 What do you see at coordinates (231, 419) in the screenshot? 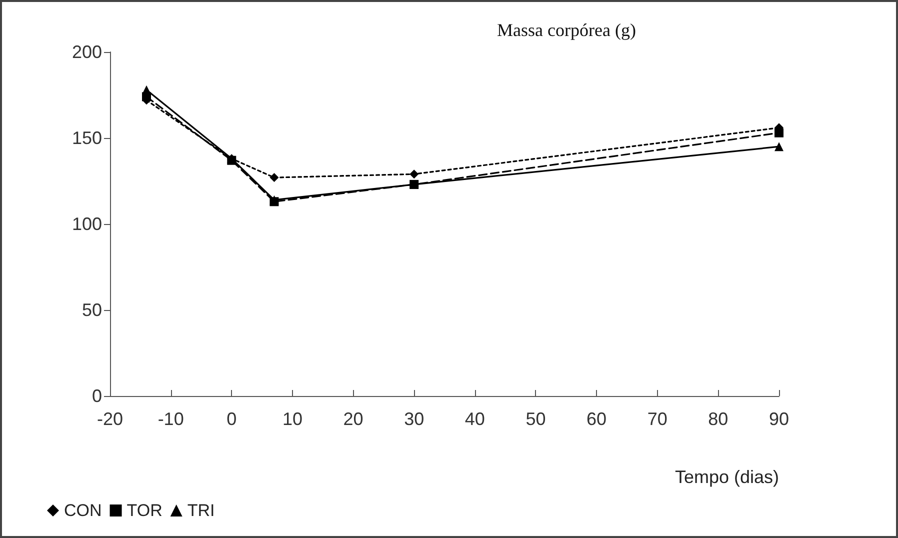
I see `x-tick-label: 0` at bounding box center [231, 419].